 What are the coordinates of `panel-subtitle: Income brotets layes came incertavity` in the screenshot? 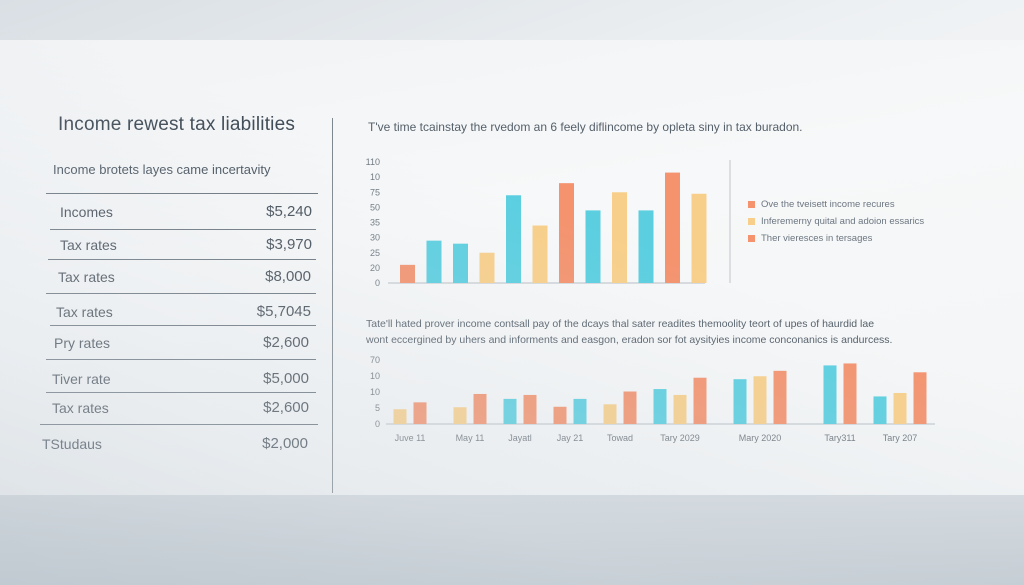 It's located at (162, 169).